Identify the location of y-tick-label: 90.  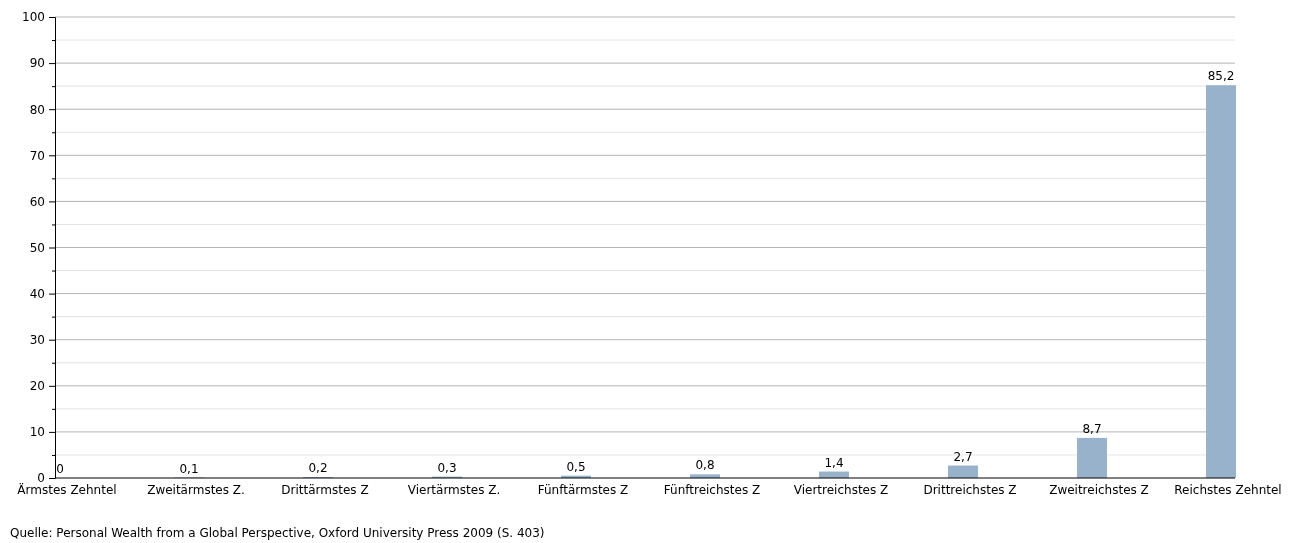
(37, 63).